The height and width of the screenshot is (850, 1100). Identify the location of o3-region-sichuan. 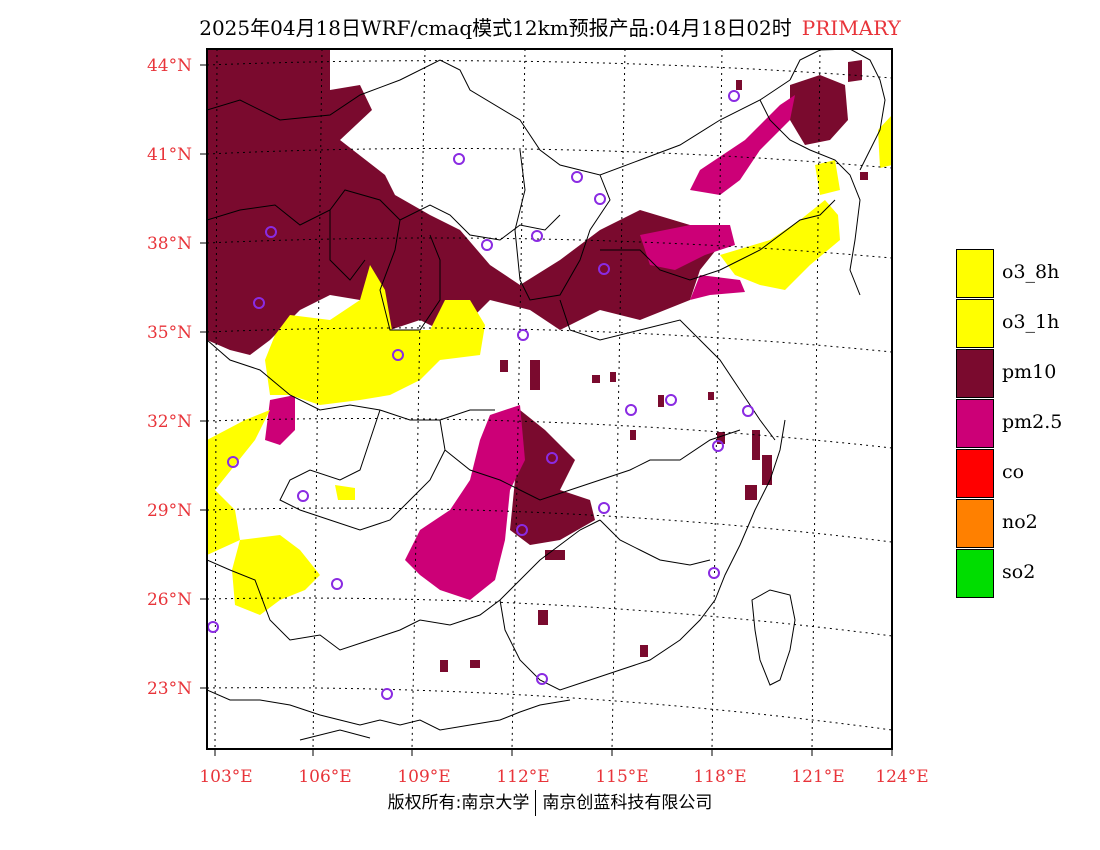
(238, 482).